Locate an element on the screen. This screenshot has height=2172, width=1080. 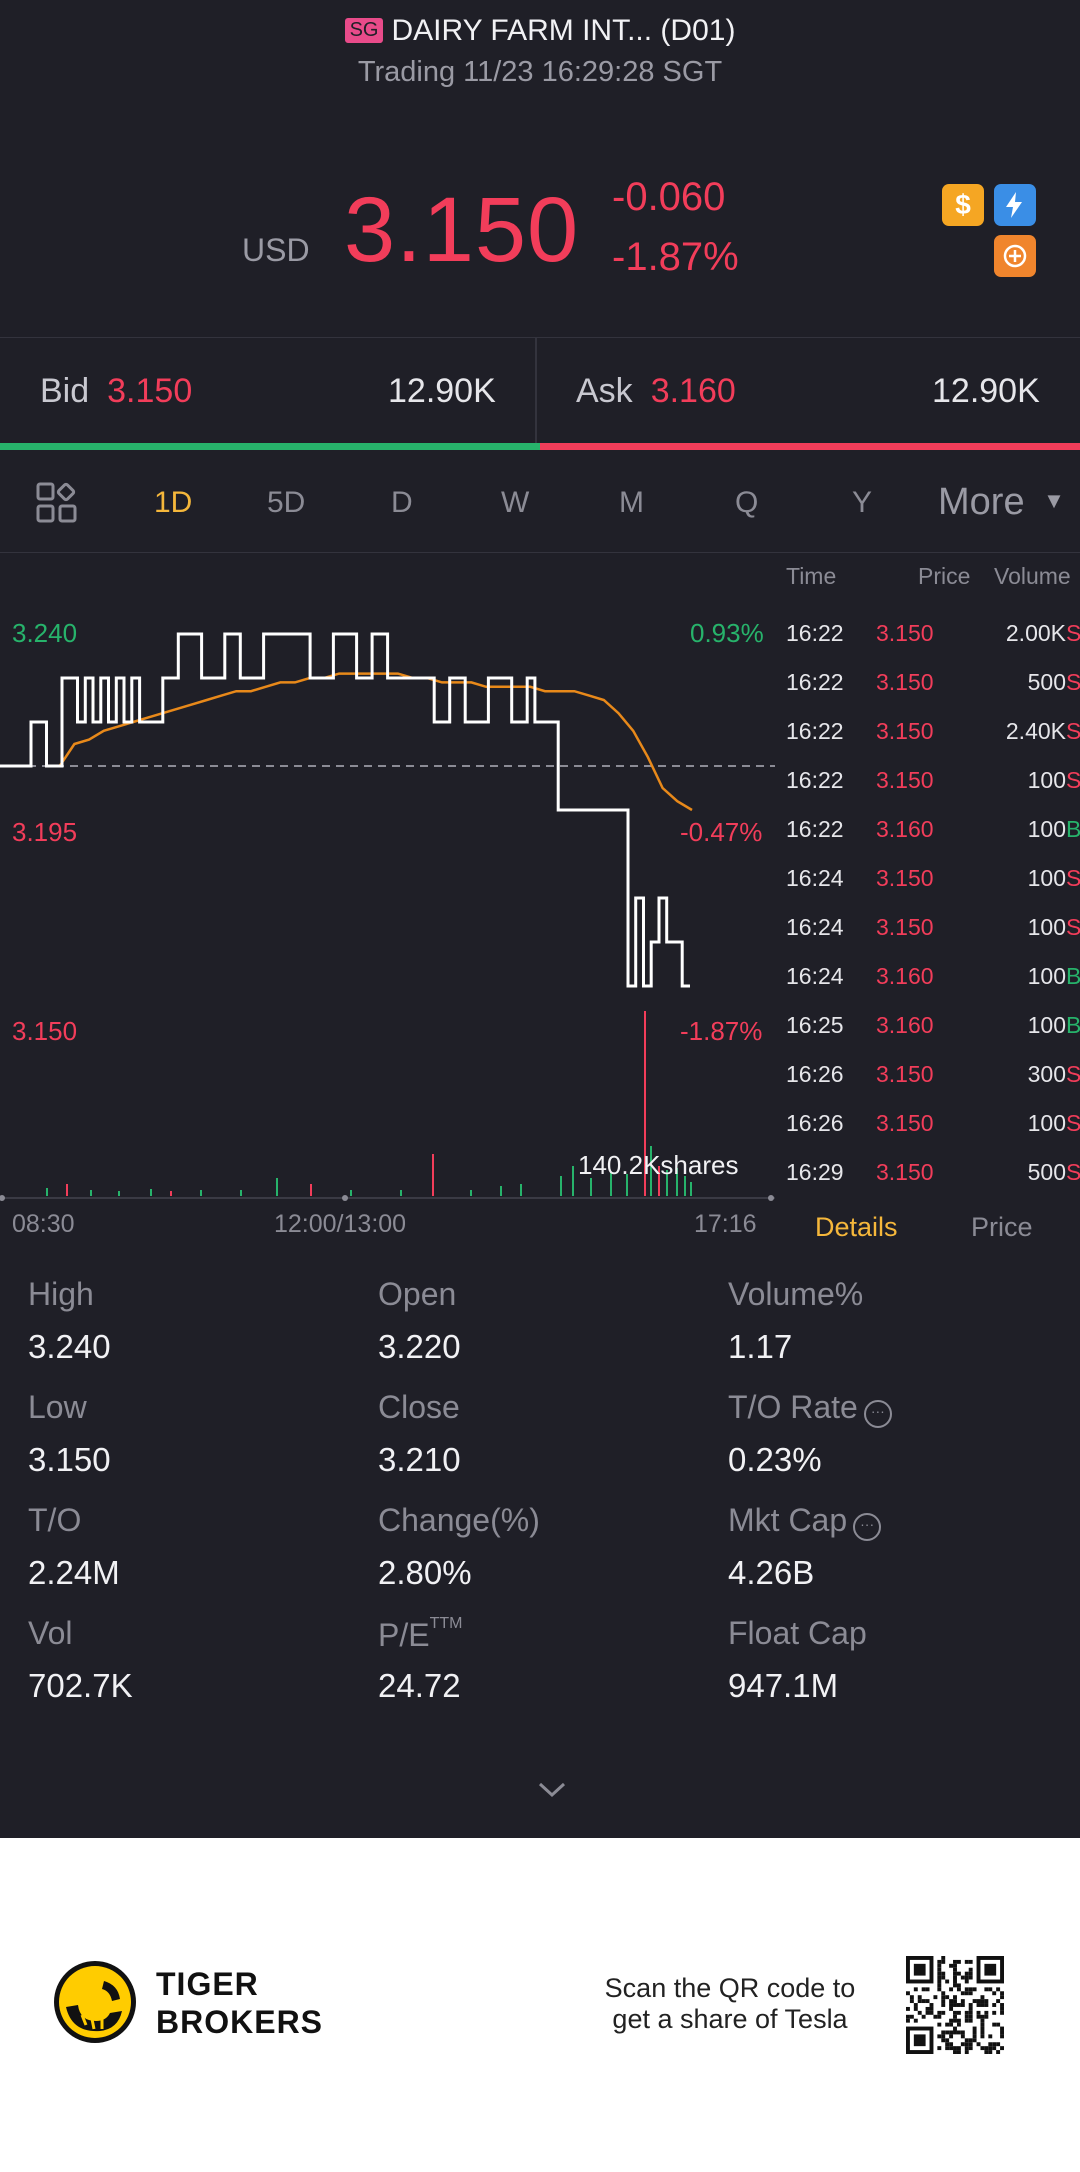
expand-chevron-icon is located at coordinates (552, 1792).